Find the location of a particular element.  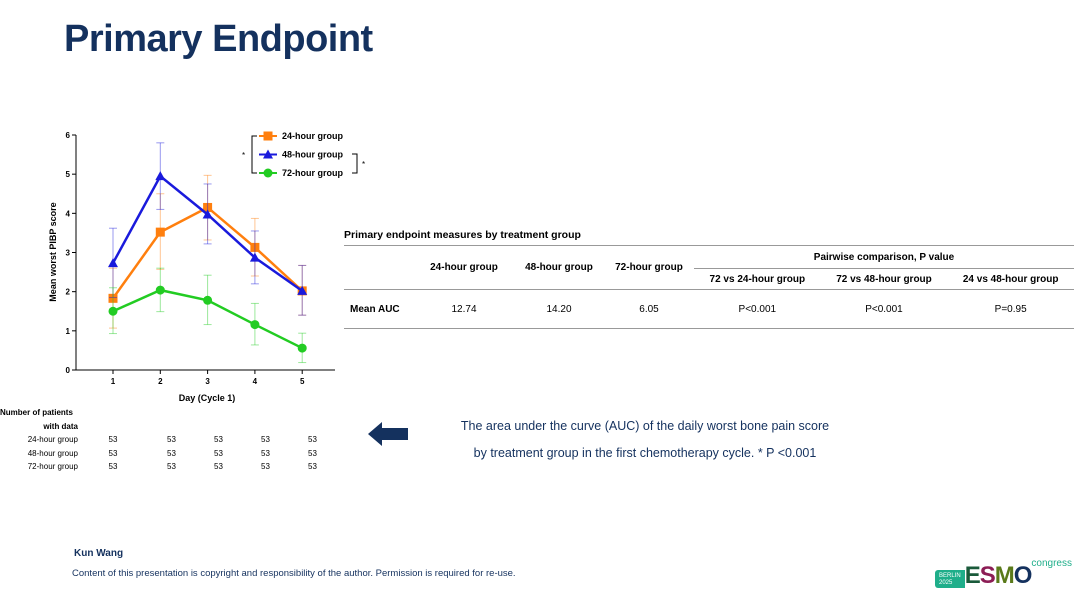

patients-header: with data is located at coordinates (60, 426).